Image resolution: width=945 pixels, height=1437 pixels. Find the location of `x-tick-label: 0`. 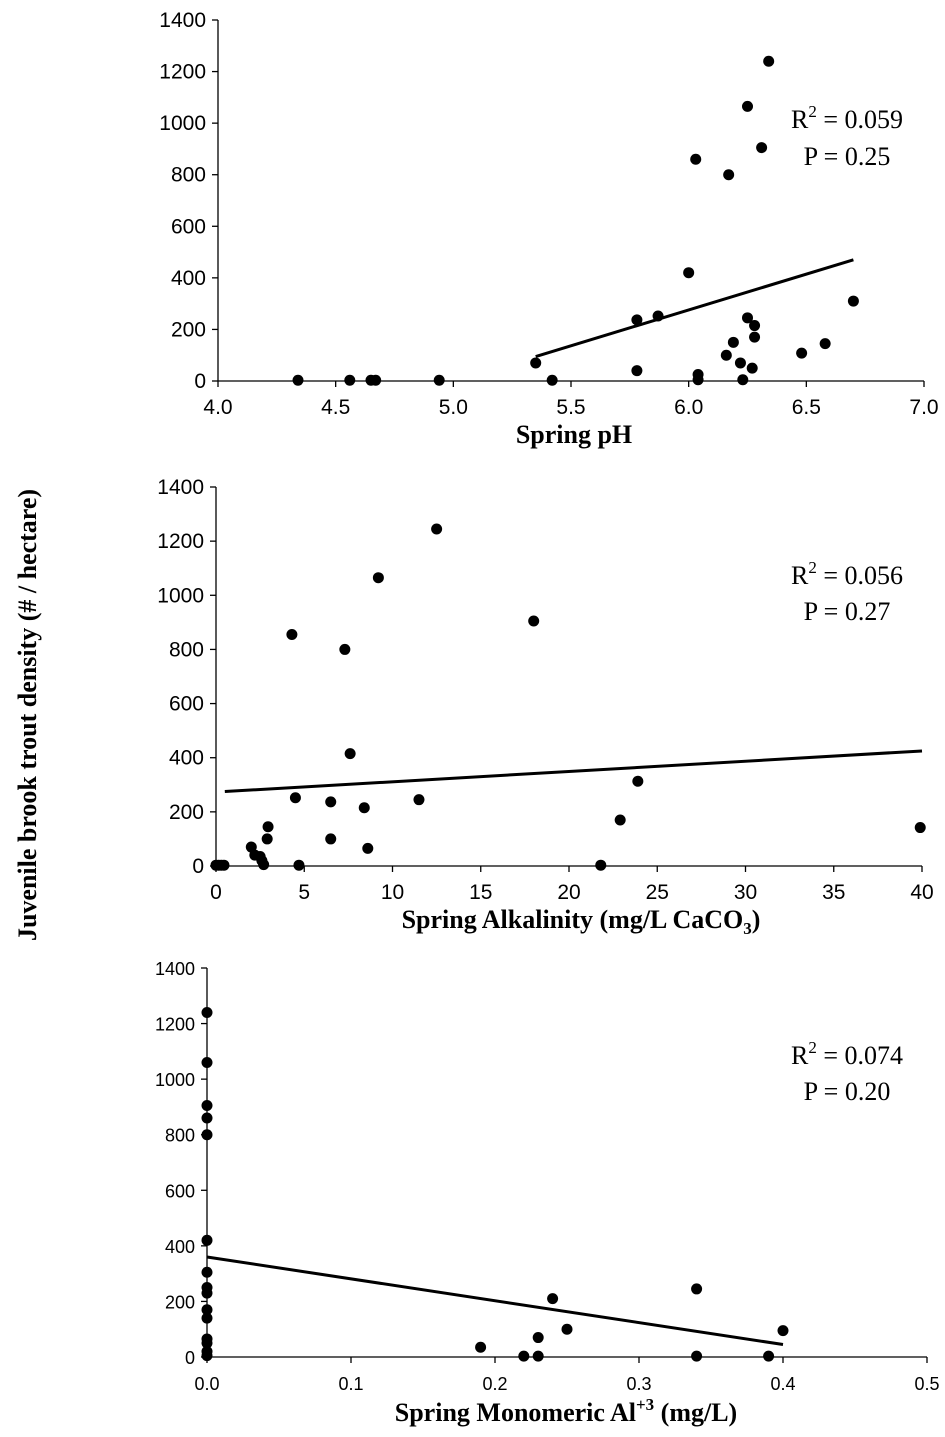

x-tick-label: 0 is located at coordinates (216, 892).